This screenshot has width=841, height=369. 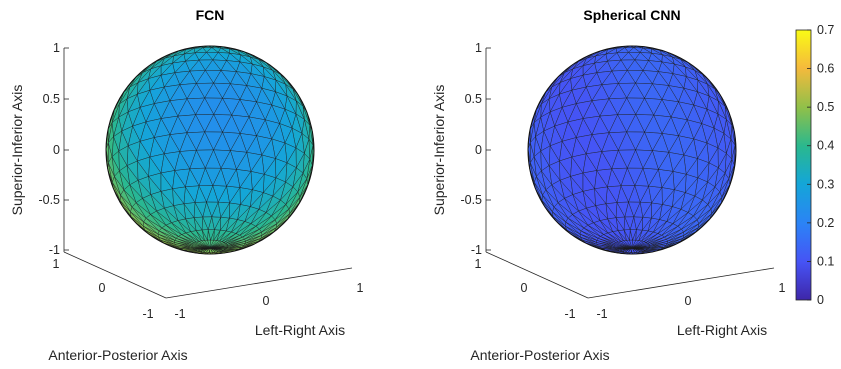 I want to click on colorbar-tick-label: 0.1, so click(x=825, y=261).